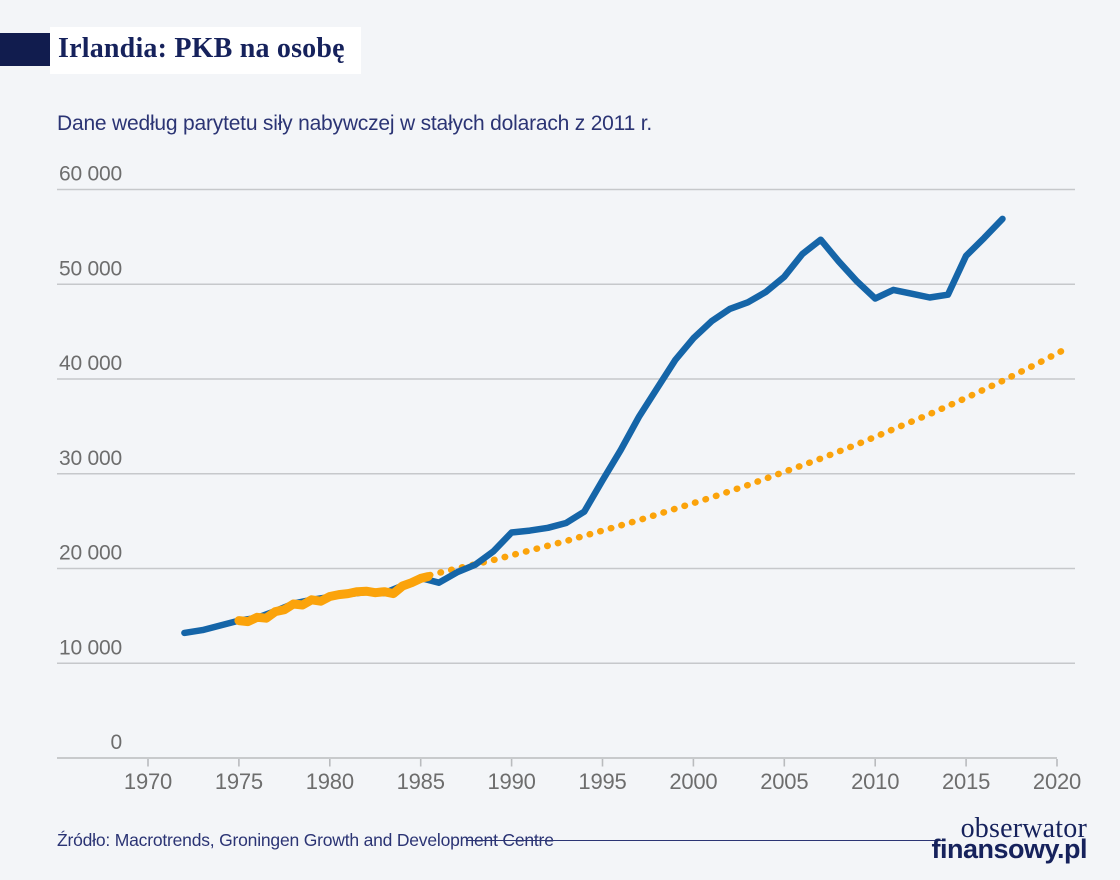 This screenshot has width=1120, height=880. I want to click on series-trend-fit-1975-1985-line, so click(333, 599).